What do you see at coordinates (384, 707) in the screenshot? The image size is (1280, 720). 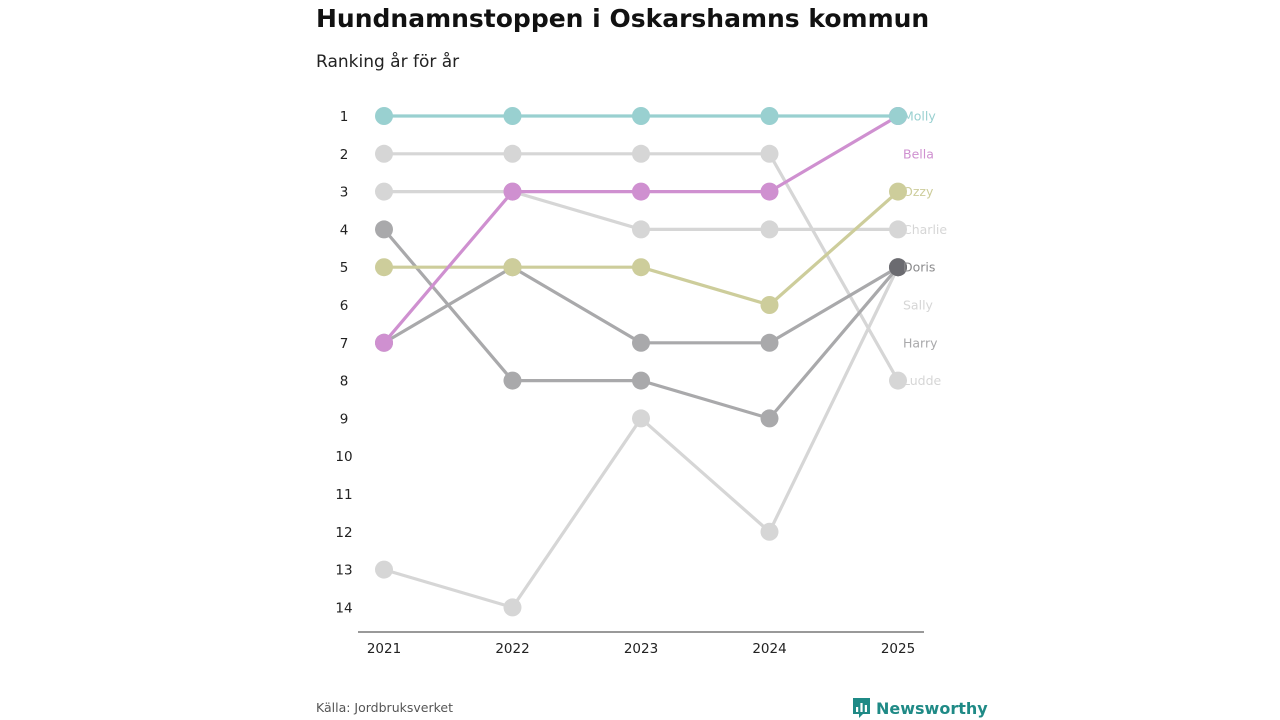 I see `source-note: Källa: Jordbruksverket` at bounding box center [384, 707].